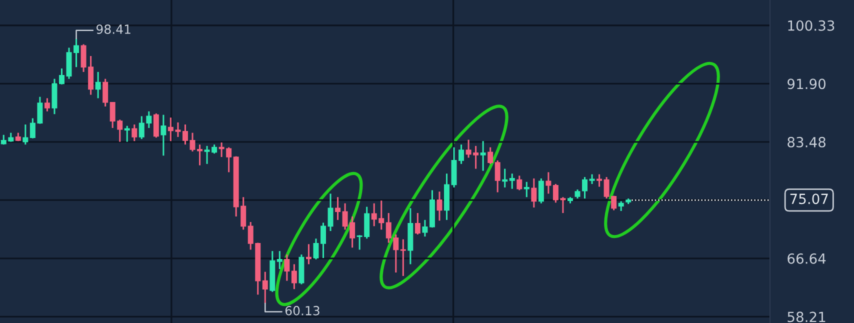  Describe the element at coordinates (807, 317) in the screenshot. I see `y-tick-label: 58.21` at that location.